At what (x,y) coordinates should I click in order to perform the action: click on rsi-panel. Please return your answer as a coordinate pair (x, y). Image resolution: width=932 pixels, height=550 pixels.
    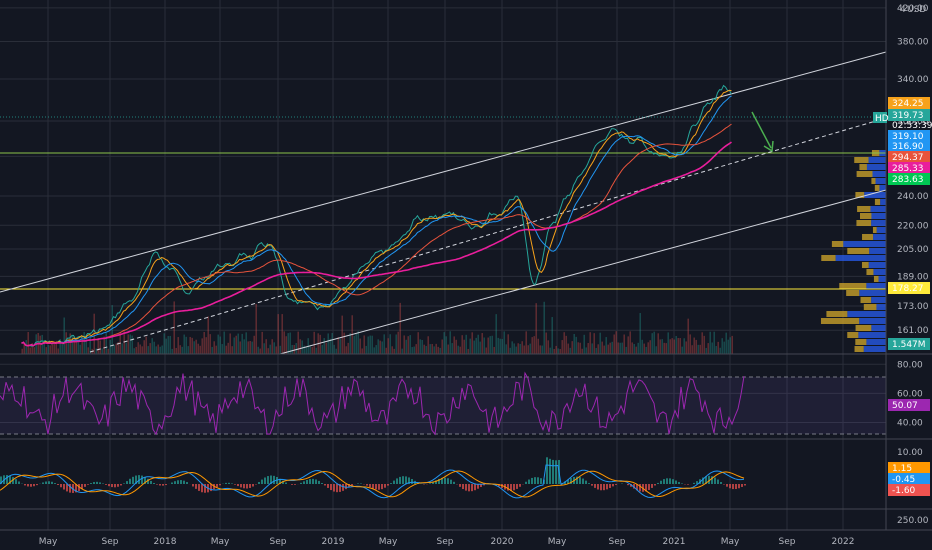
    Looking at the image, I should click on (443, 403).